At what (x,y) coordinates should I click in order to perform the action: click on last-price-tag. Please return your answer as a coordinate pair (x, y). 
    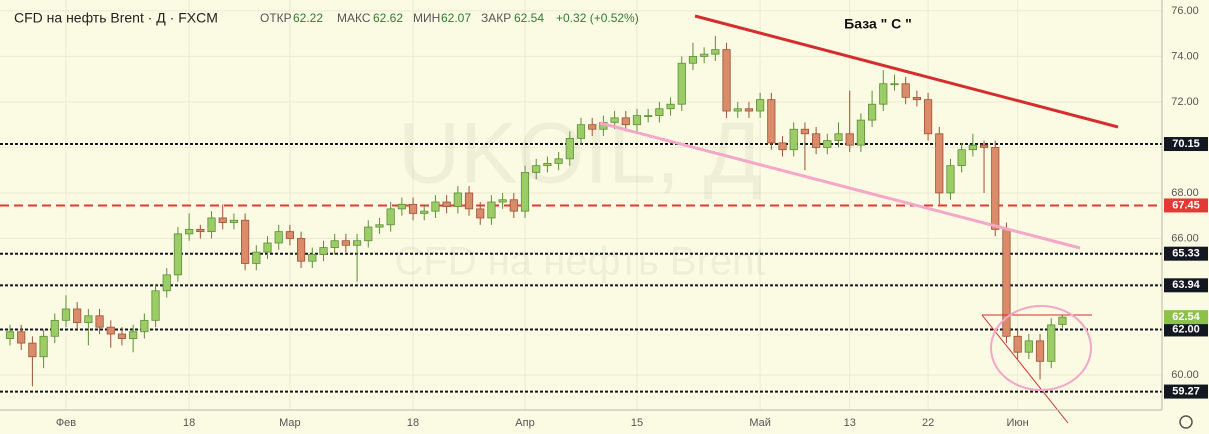
    Looking at the image, I should click on (1186, 317).